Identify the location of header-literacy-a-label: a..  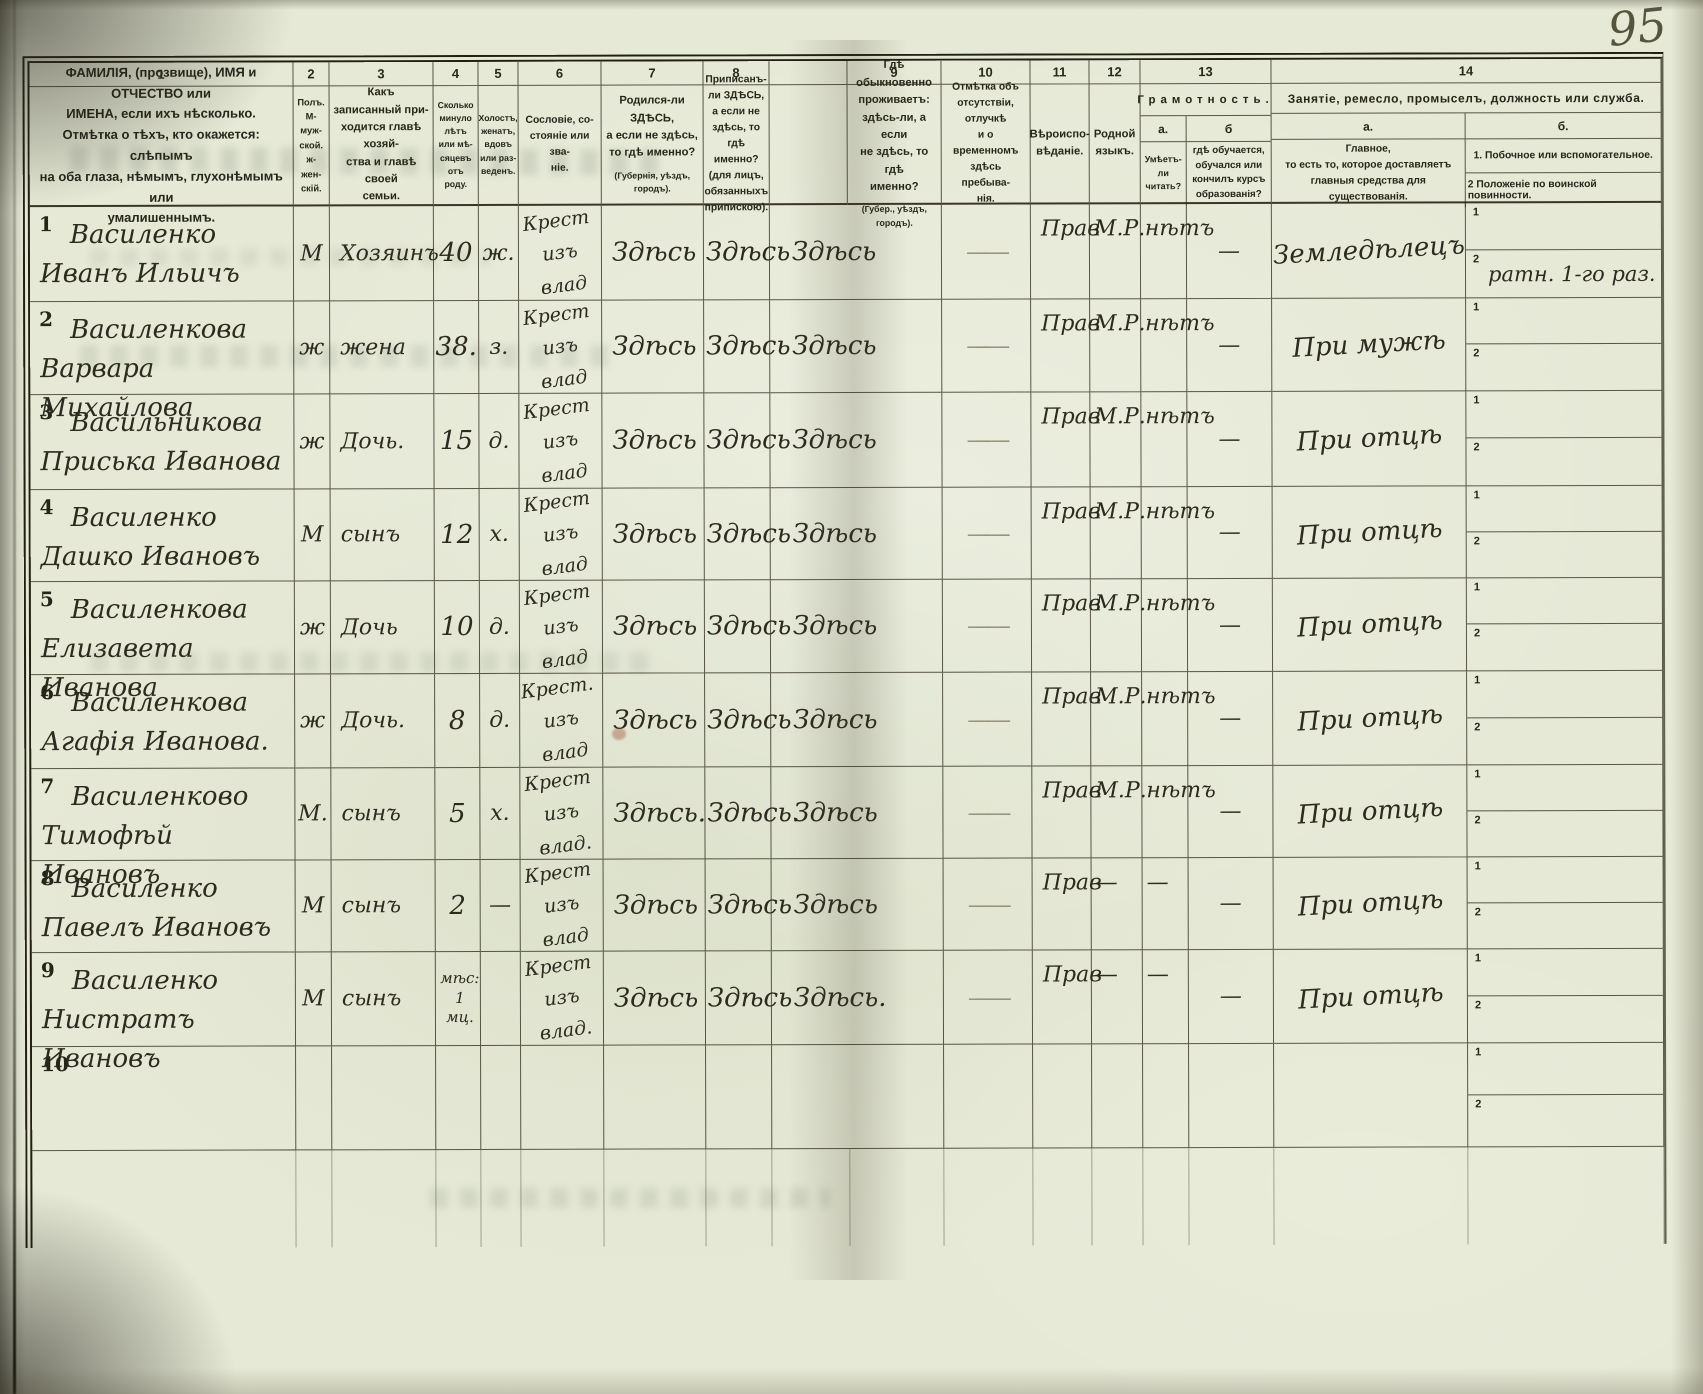
(1163, 129).